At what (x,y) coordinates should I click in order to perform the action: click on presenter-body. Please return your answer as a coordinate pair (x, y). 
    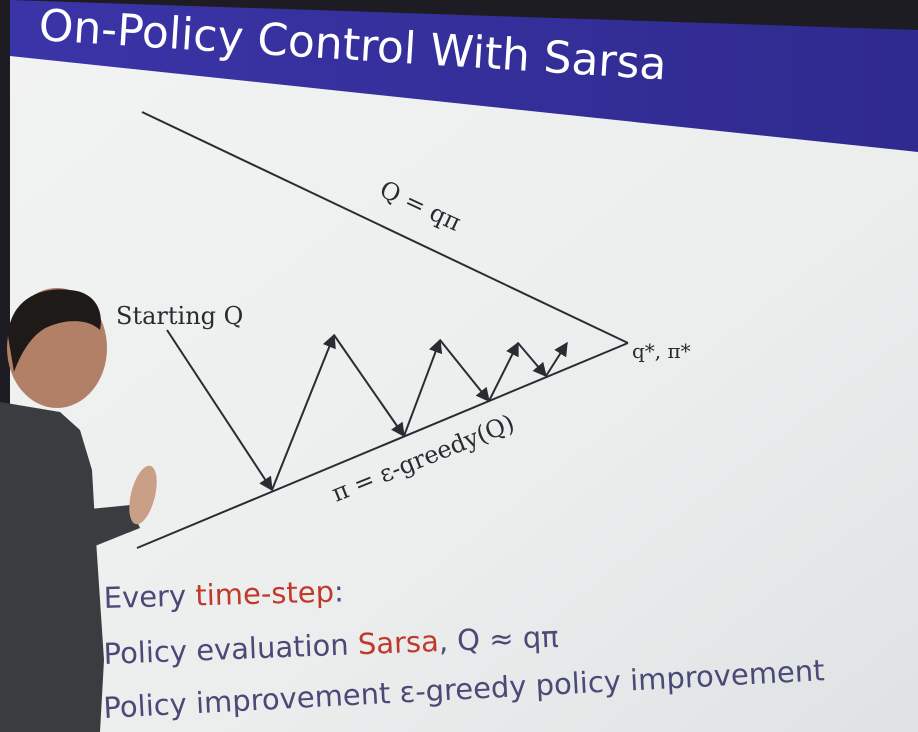
    Looking at the image, I should click on (52, 567).